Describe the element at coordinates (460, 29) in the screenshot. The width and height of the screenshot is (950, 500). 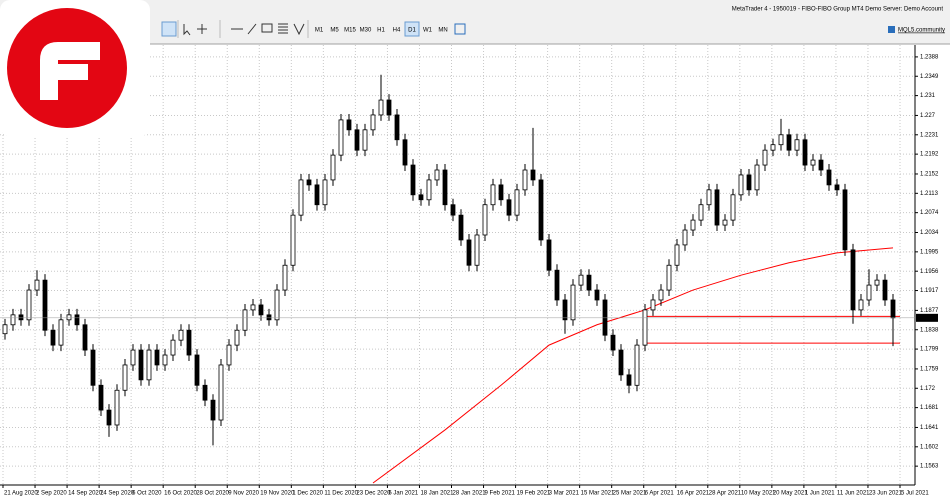
I see `templates-tool` at that location.